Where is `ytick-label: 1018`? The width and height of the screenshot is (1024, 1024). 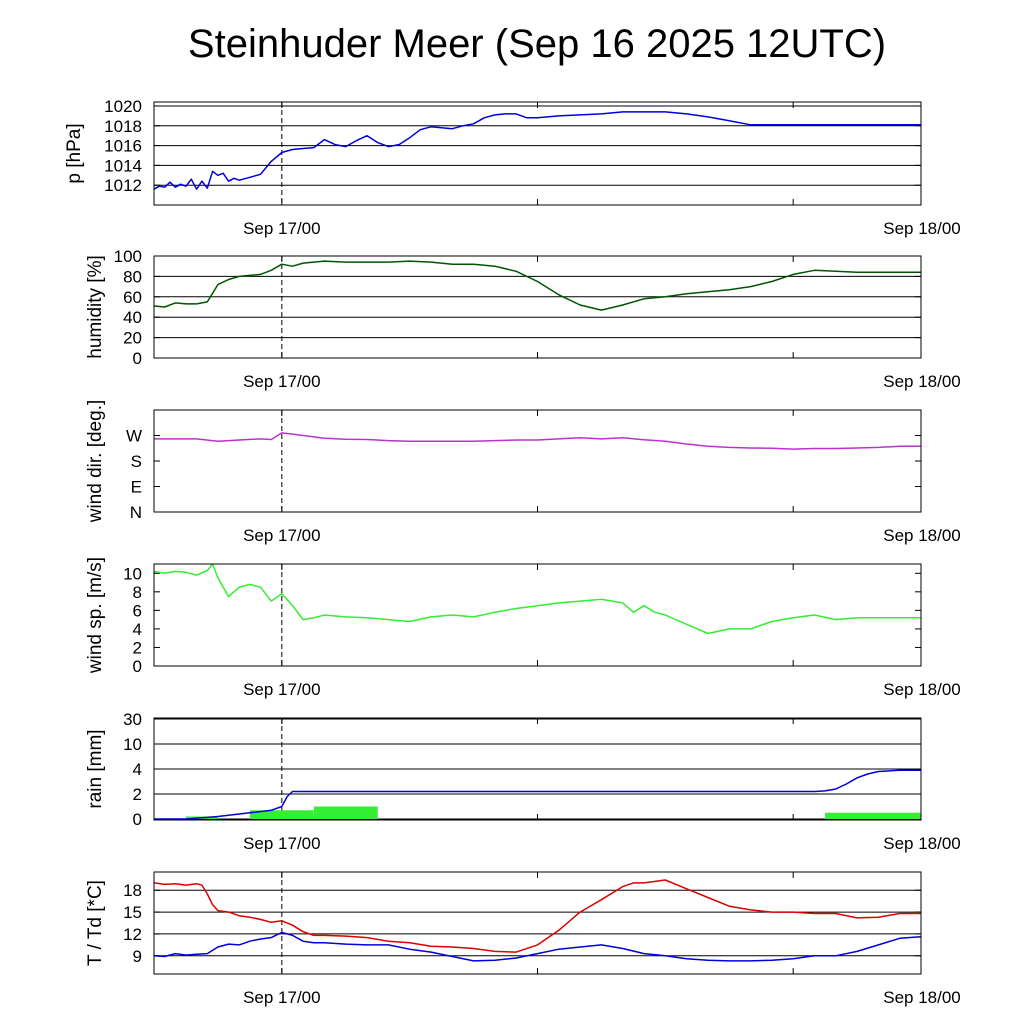 ytick-label: 1018 is located at coordinates (123, 126).